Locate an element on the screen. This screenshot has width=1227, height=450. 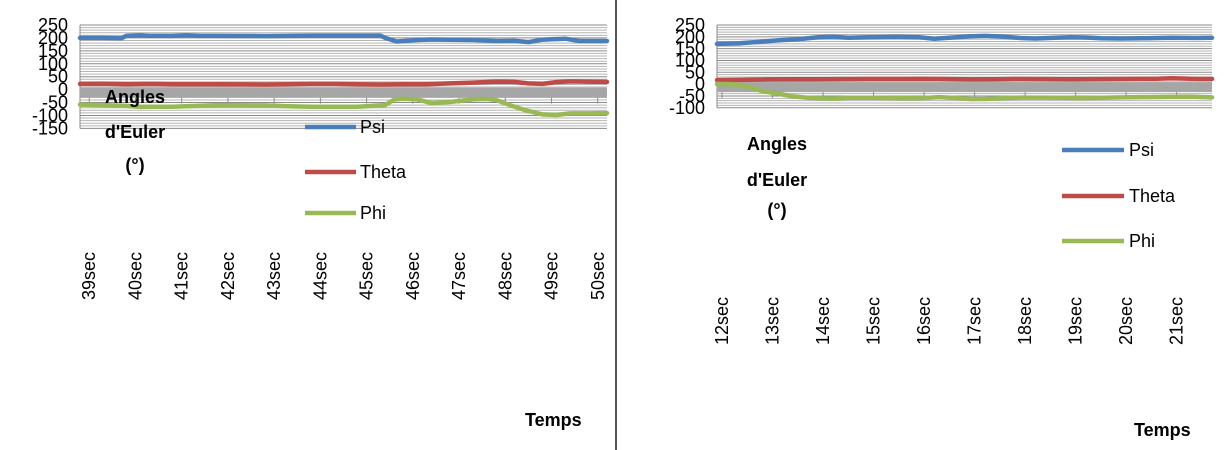
x-tick-label: 40sec is located at coordinates (135, 276).